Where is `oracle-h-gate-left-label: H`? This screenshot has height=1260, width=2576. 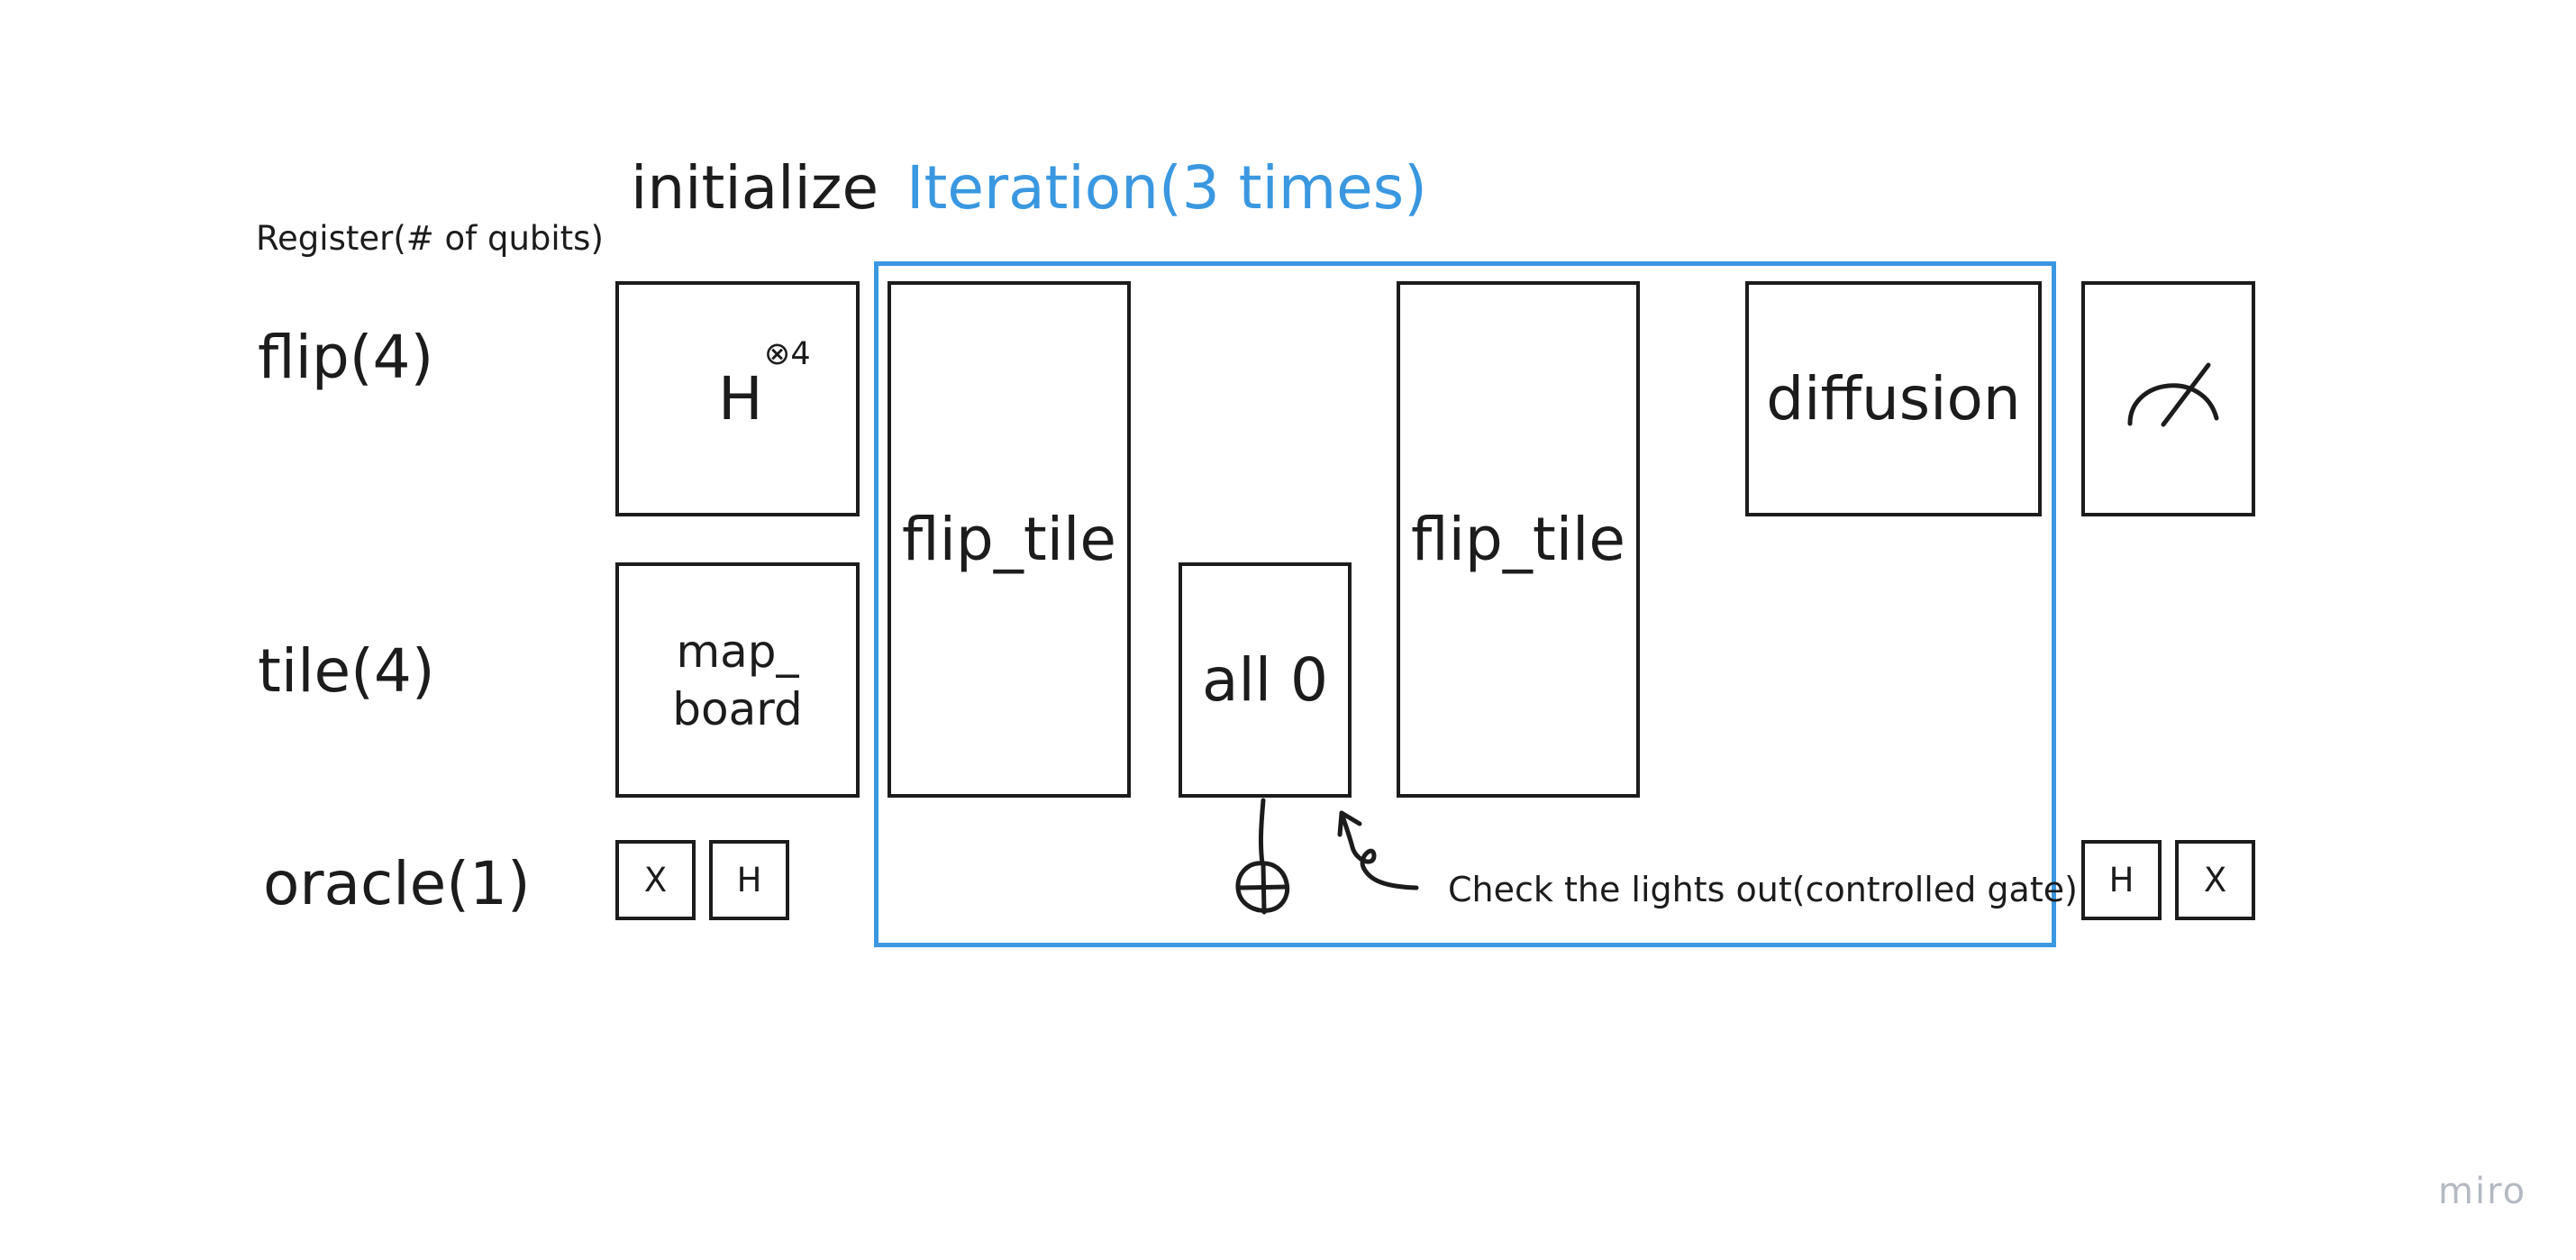 oracle-h-gate-left-label: H is located at coordinates (749, 880).